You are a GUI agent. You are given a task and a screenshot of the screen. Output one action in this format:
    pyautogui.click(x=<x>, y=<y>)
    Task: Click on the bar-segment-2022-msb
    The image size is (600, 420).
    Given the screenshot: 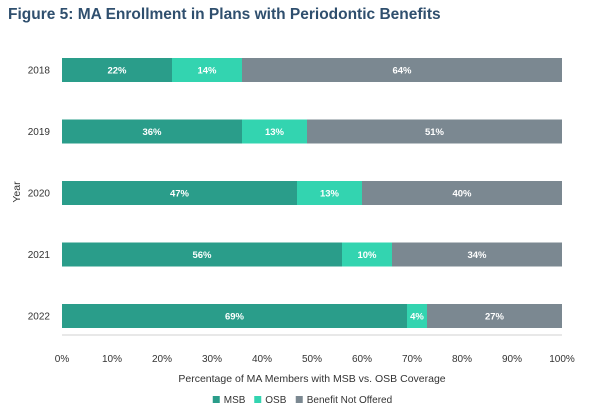 What is the action you would take?
    pyautogui.click(x=234, y=316)
    